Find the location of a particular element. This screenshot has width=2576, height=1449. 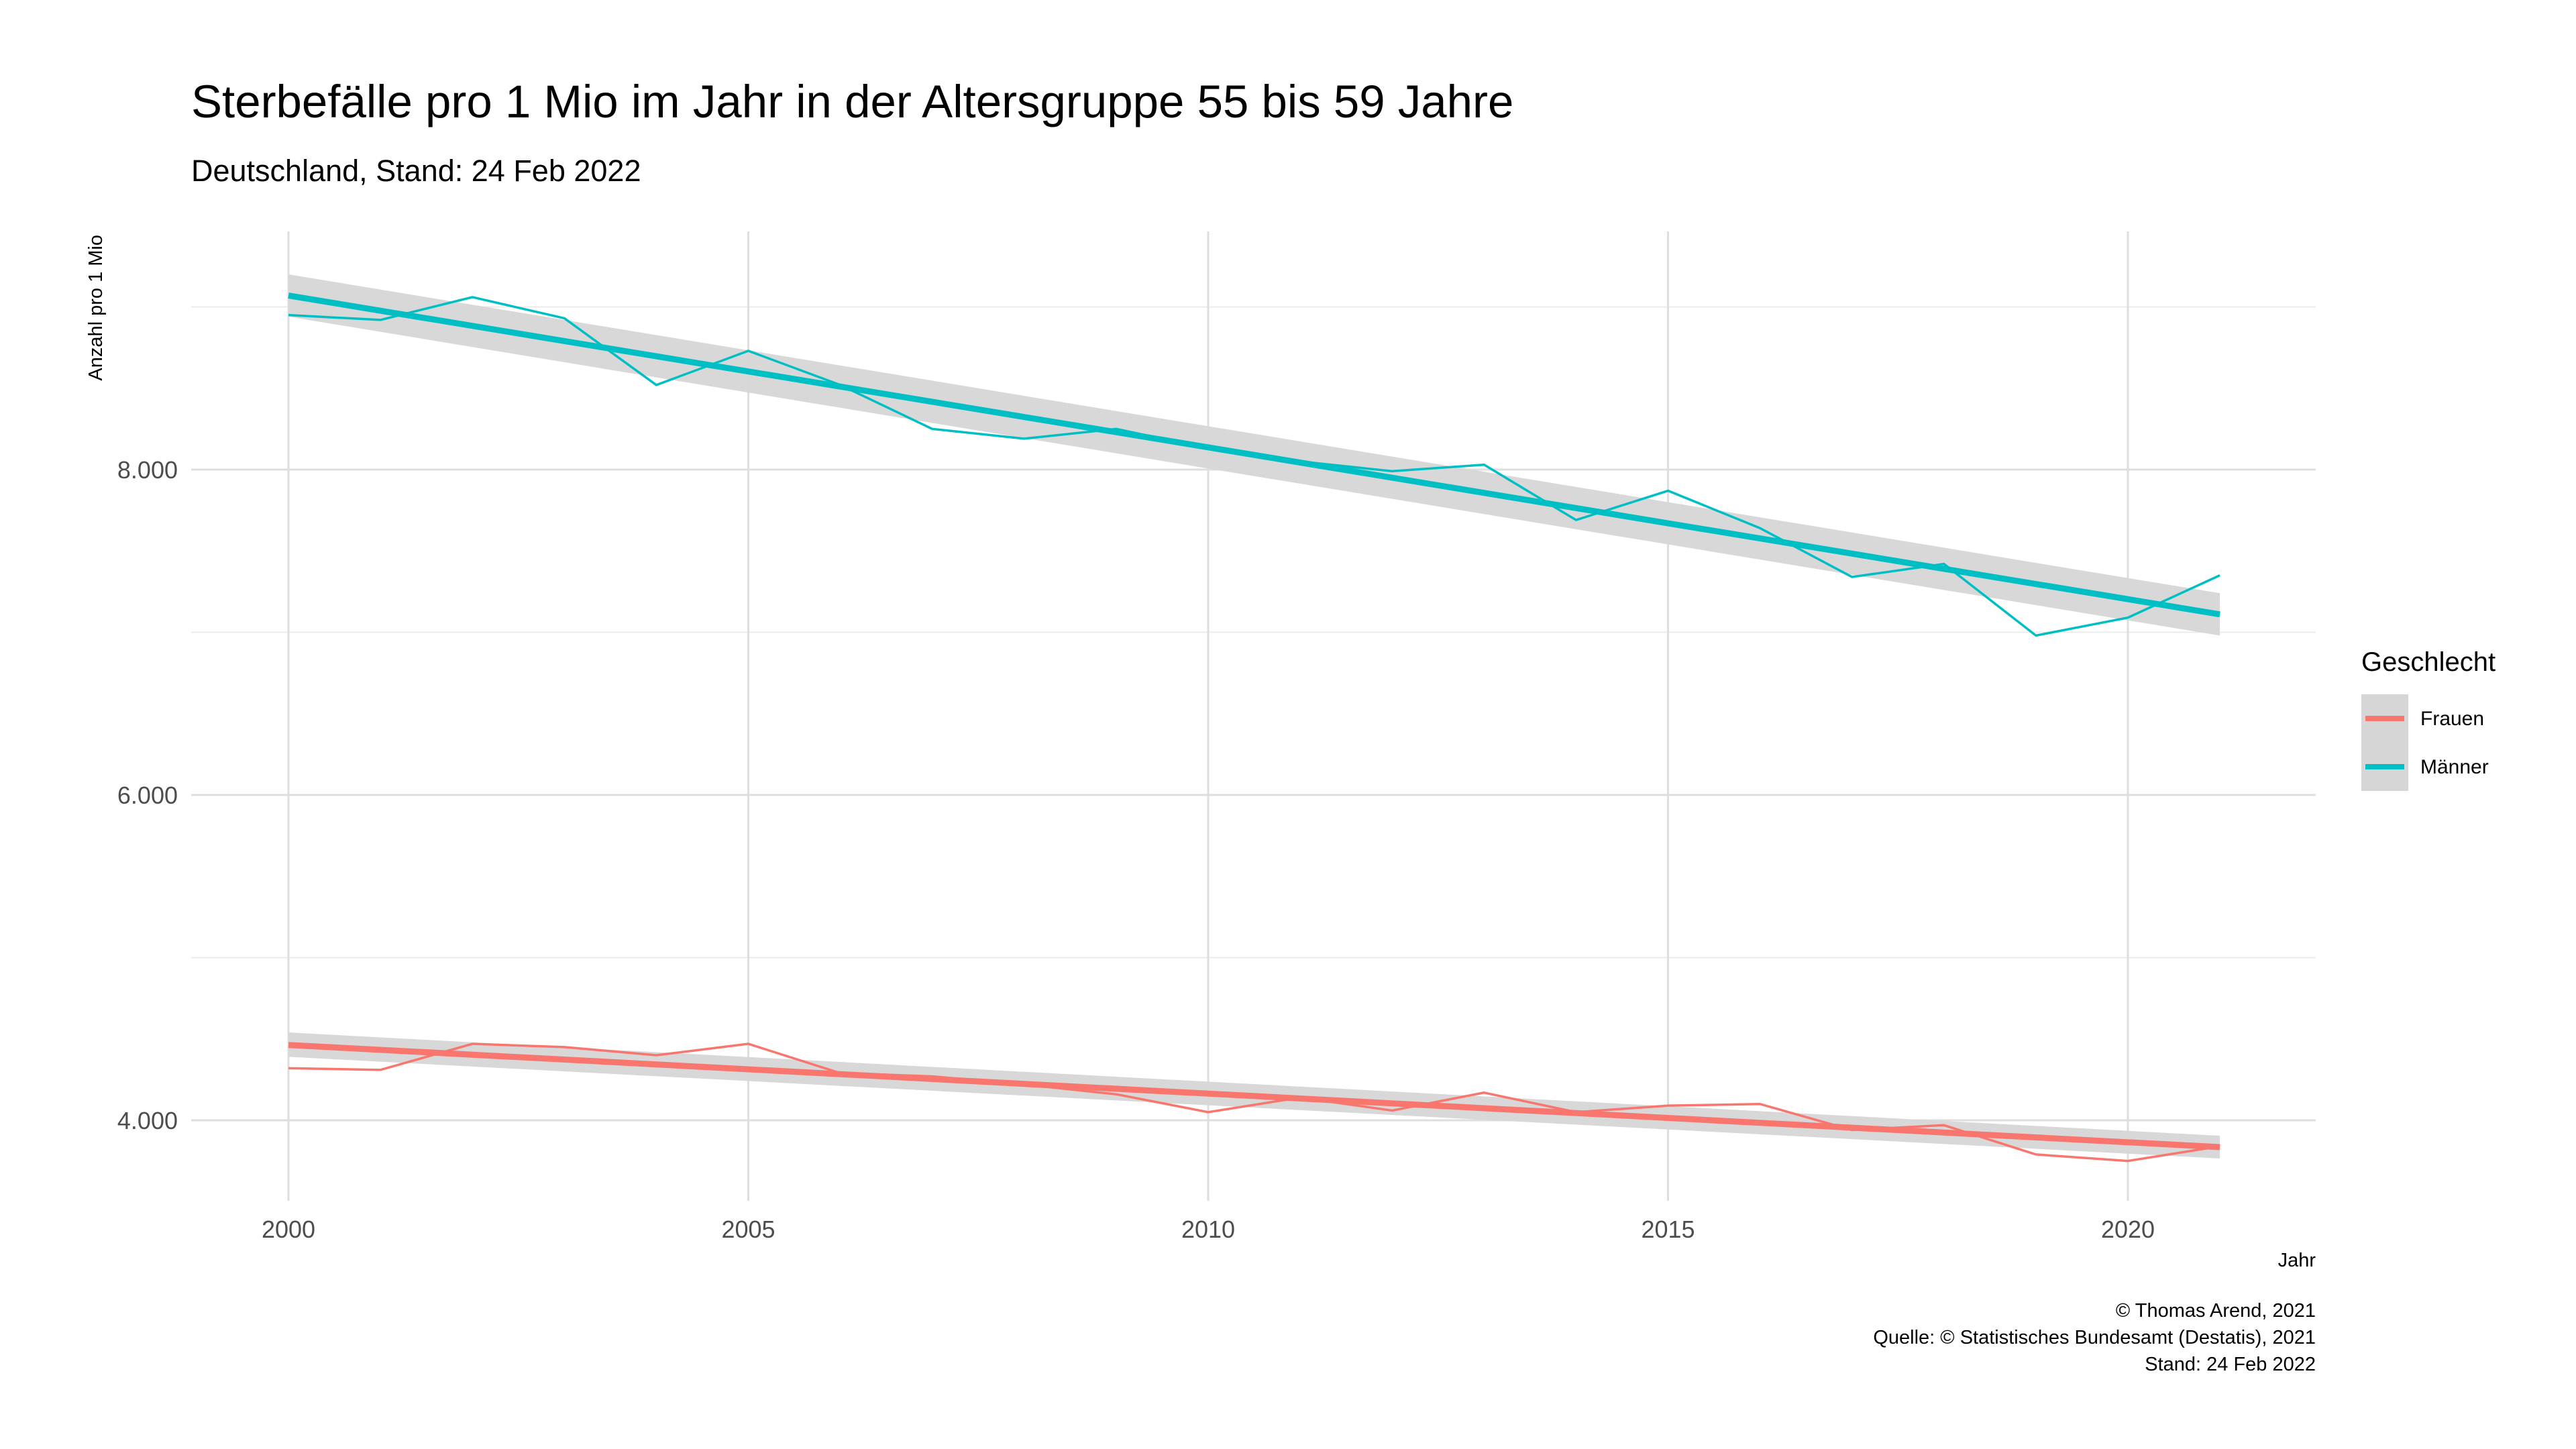

caption-author: © Thomas Arend, 2021 is located at coordinates (2216, 1311).